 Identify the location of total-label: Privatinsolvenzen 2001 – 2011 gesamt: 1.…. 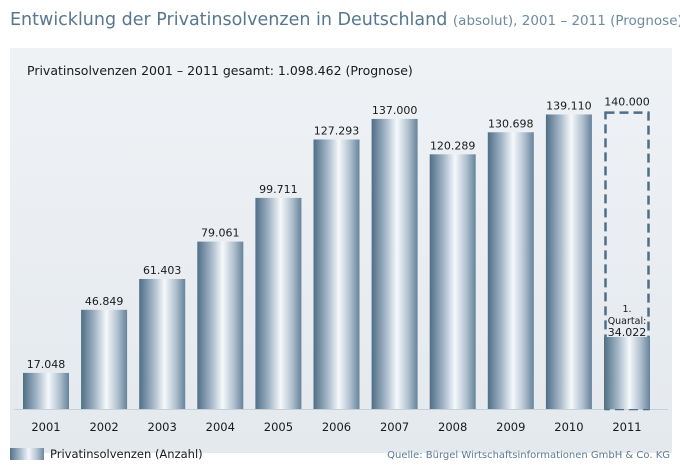
(220, 70).